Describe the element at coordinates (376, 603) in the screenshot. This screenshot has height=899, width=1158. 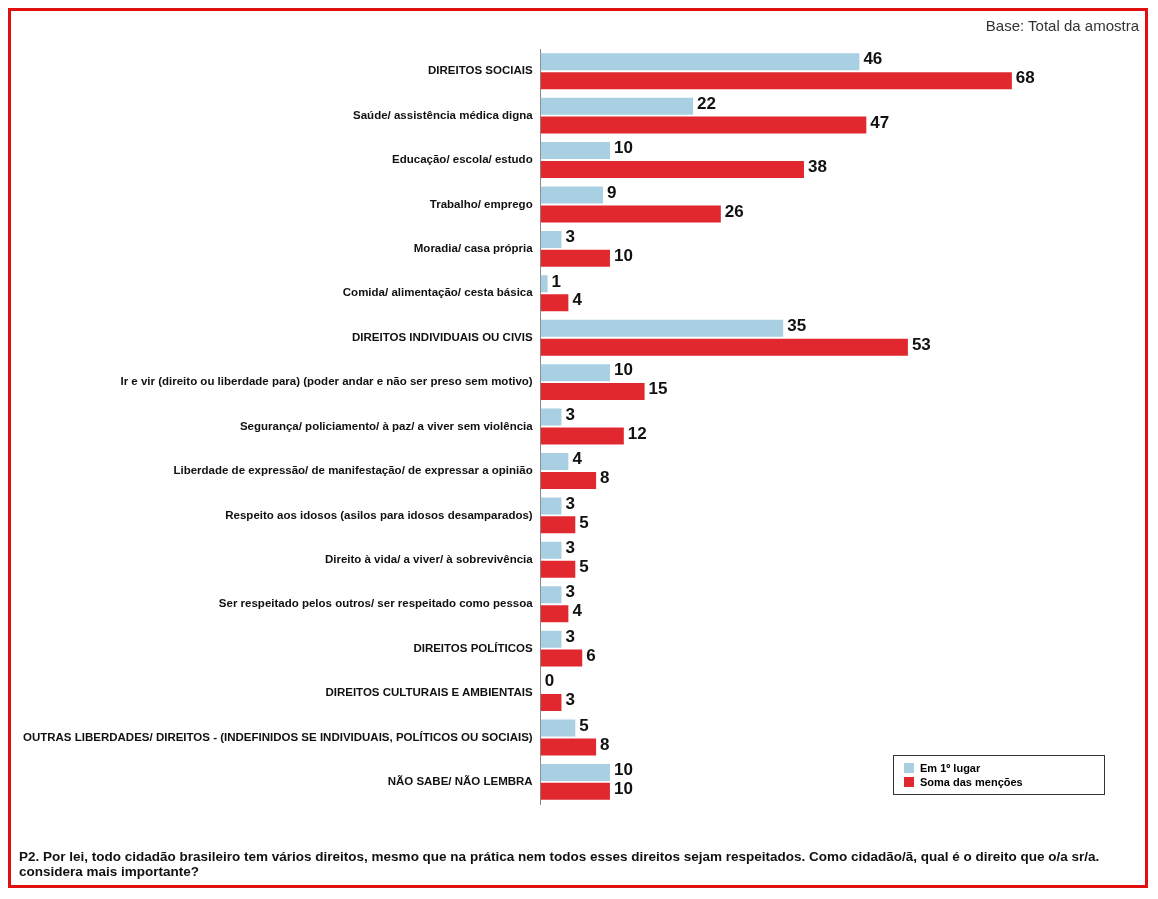
I see `y-tick-label: Ser respeitado pelos outros/ ser respeitado como pessoa` at that location.